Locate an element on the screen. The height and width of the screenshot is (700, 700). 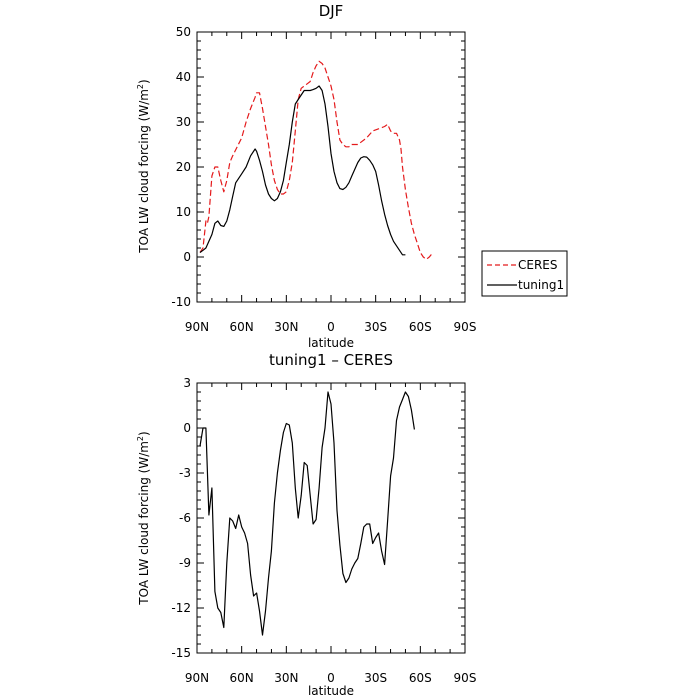
legend: CERES tuning1 is located at coordinates (524, 273).